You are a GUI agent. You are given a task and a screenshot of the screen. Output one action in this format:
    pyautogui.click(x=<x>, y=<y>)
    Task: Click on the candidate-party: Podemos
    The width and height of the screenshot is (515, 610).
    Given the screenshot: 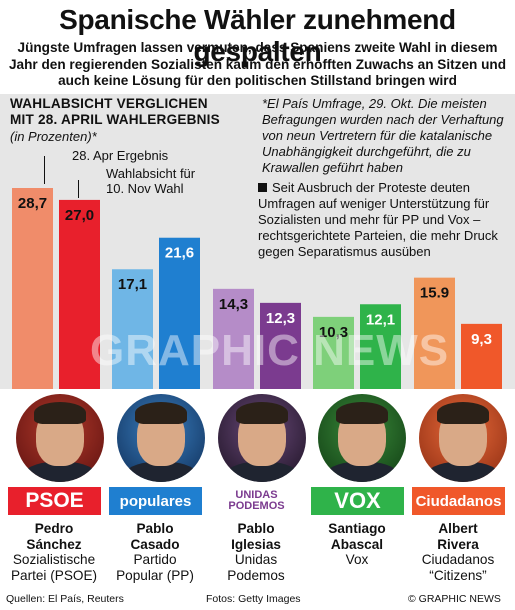 What is the action you would take?
    pyautogui.click(x=256, y=575)
    